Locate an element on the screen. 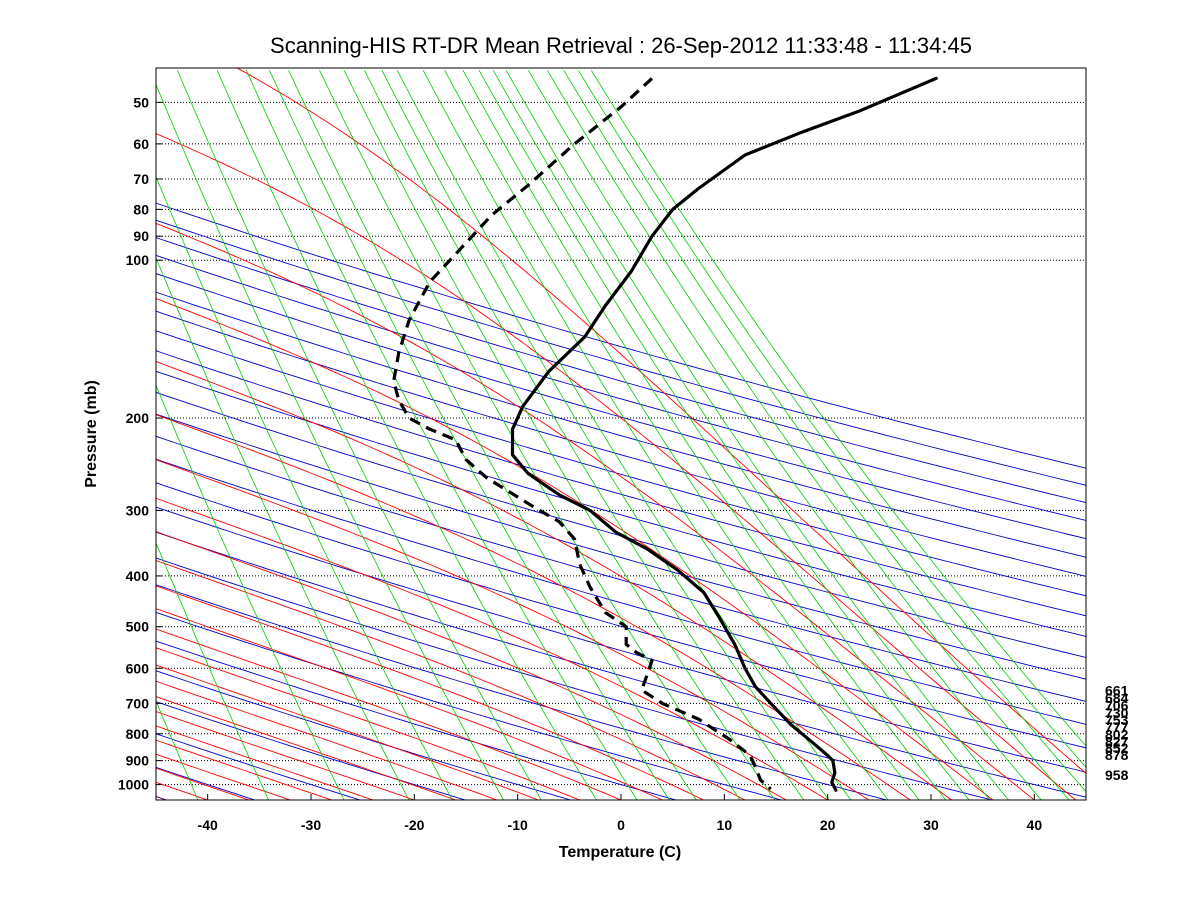  x-axis-ticks: -40 -30 -20 -10 0 10 20 30 40 is located at coordinates (620, 813).